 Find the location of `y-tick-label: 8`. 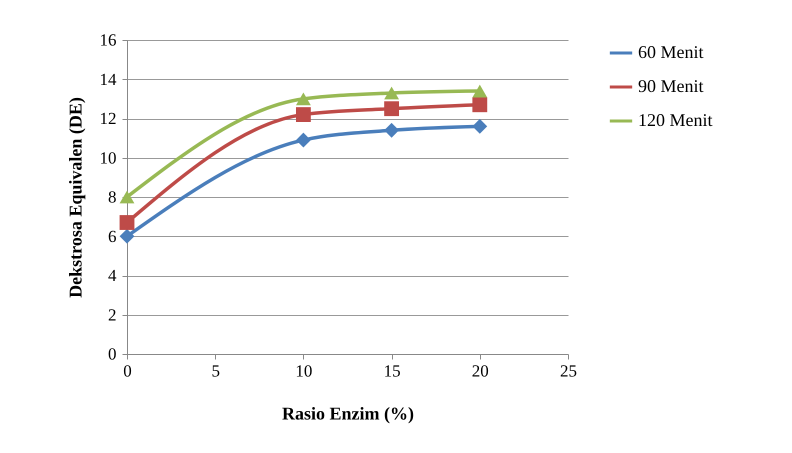

y-tick-label: 8 is located at coordinates (112, 197).